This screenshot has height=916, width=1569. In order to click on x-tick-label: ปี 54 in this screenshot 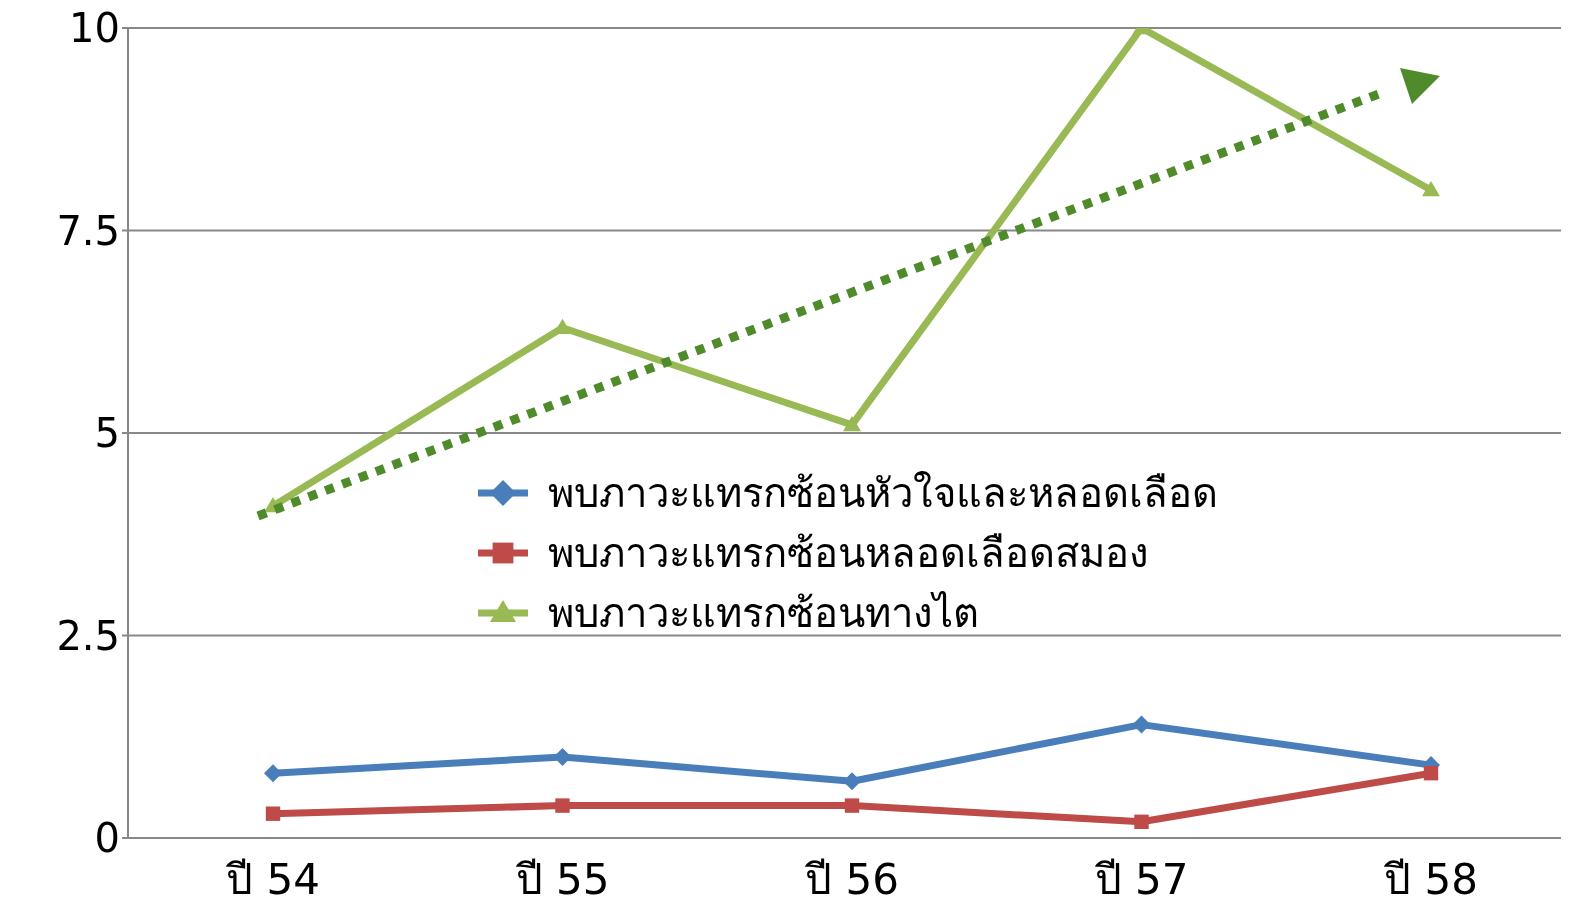, I will do `click(272, 879)`.